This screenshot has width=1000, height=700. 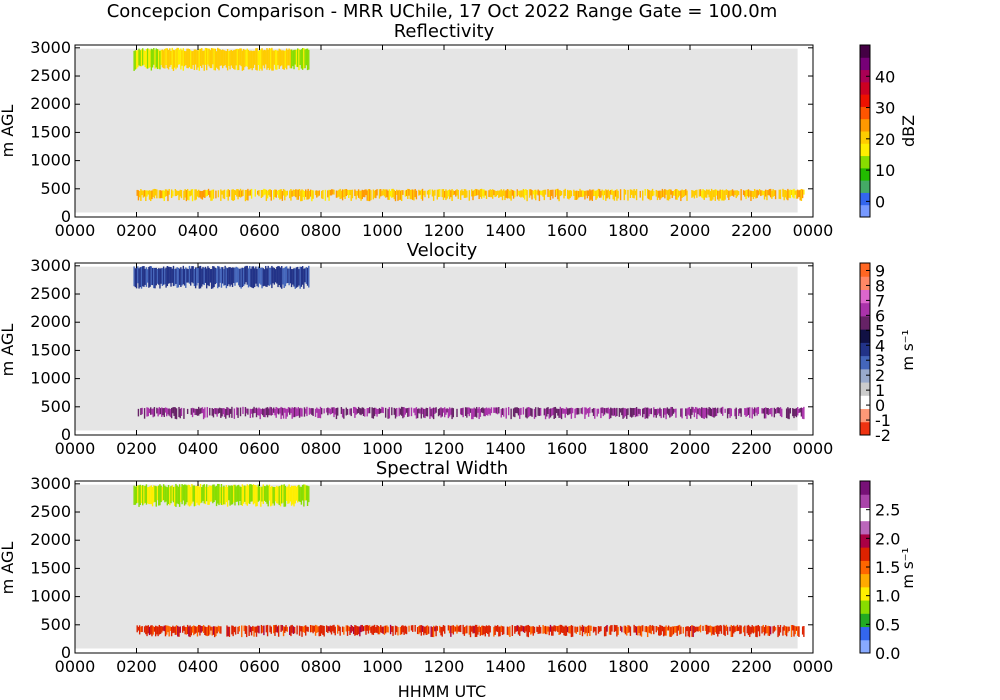 What do you see at coordinates (908, 131) in the screenshot?
I see `colorbar-label: dBZ` at bounding box center [908, 131].